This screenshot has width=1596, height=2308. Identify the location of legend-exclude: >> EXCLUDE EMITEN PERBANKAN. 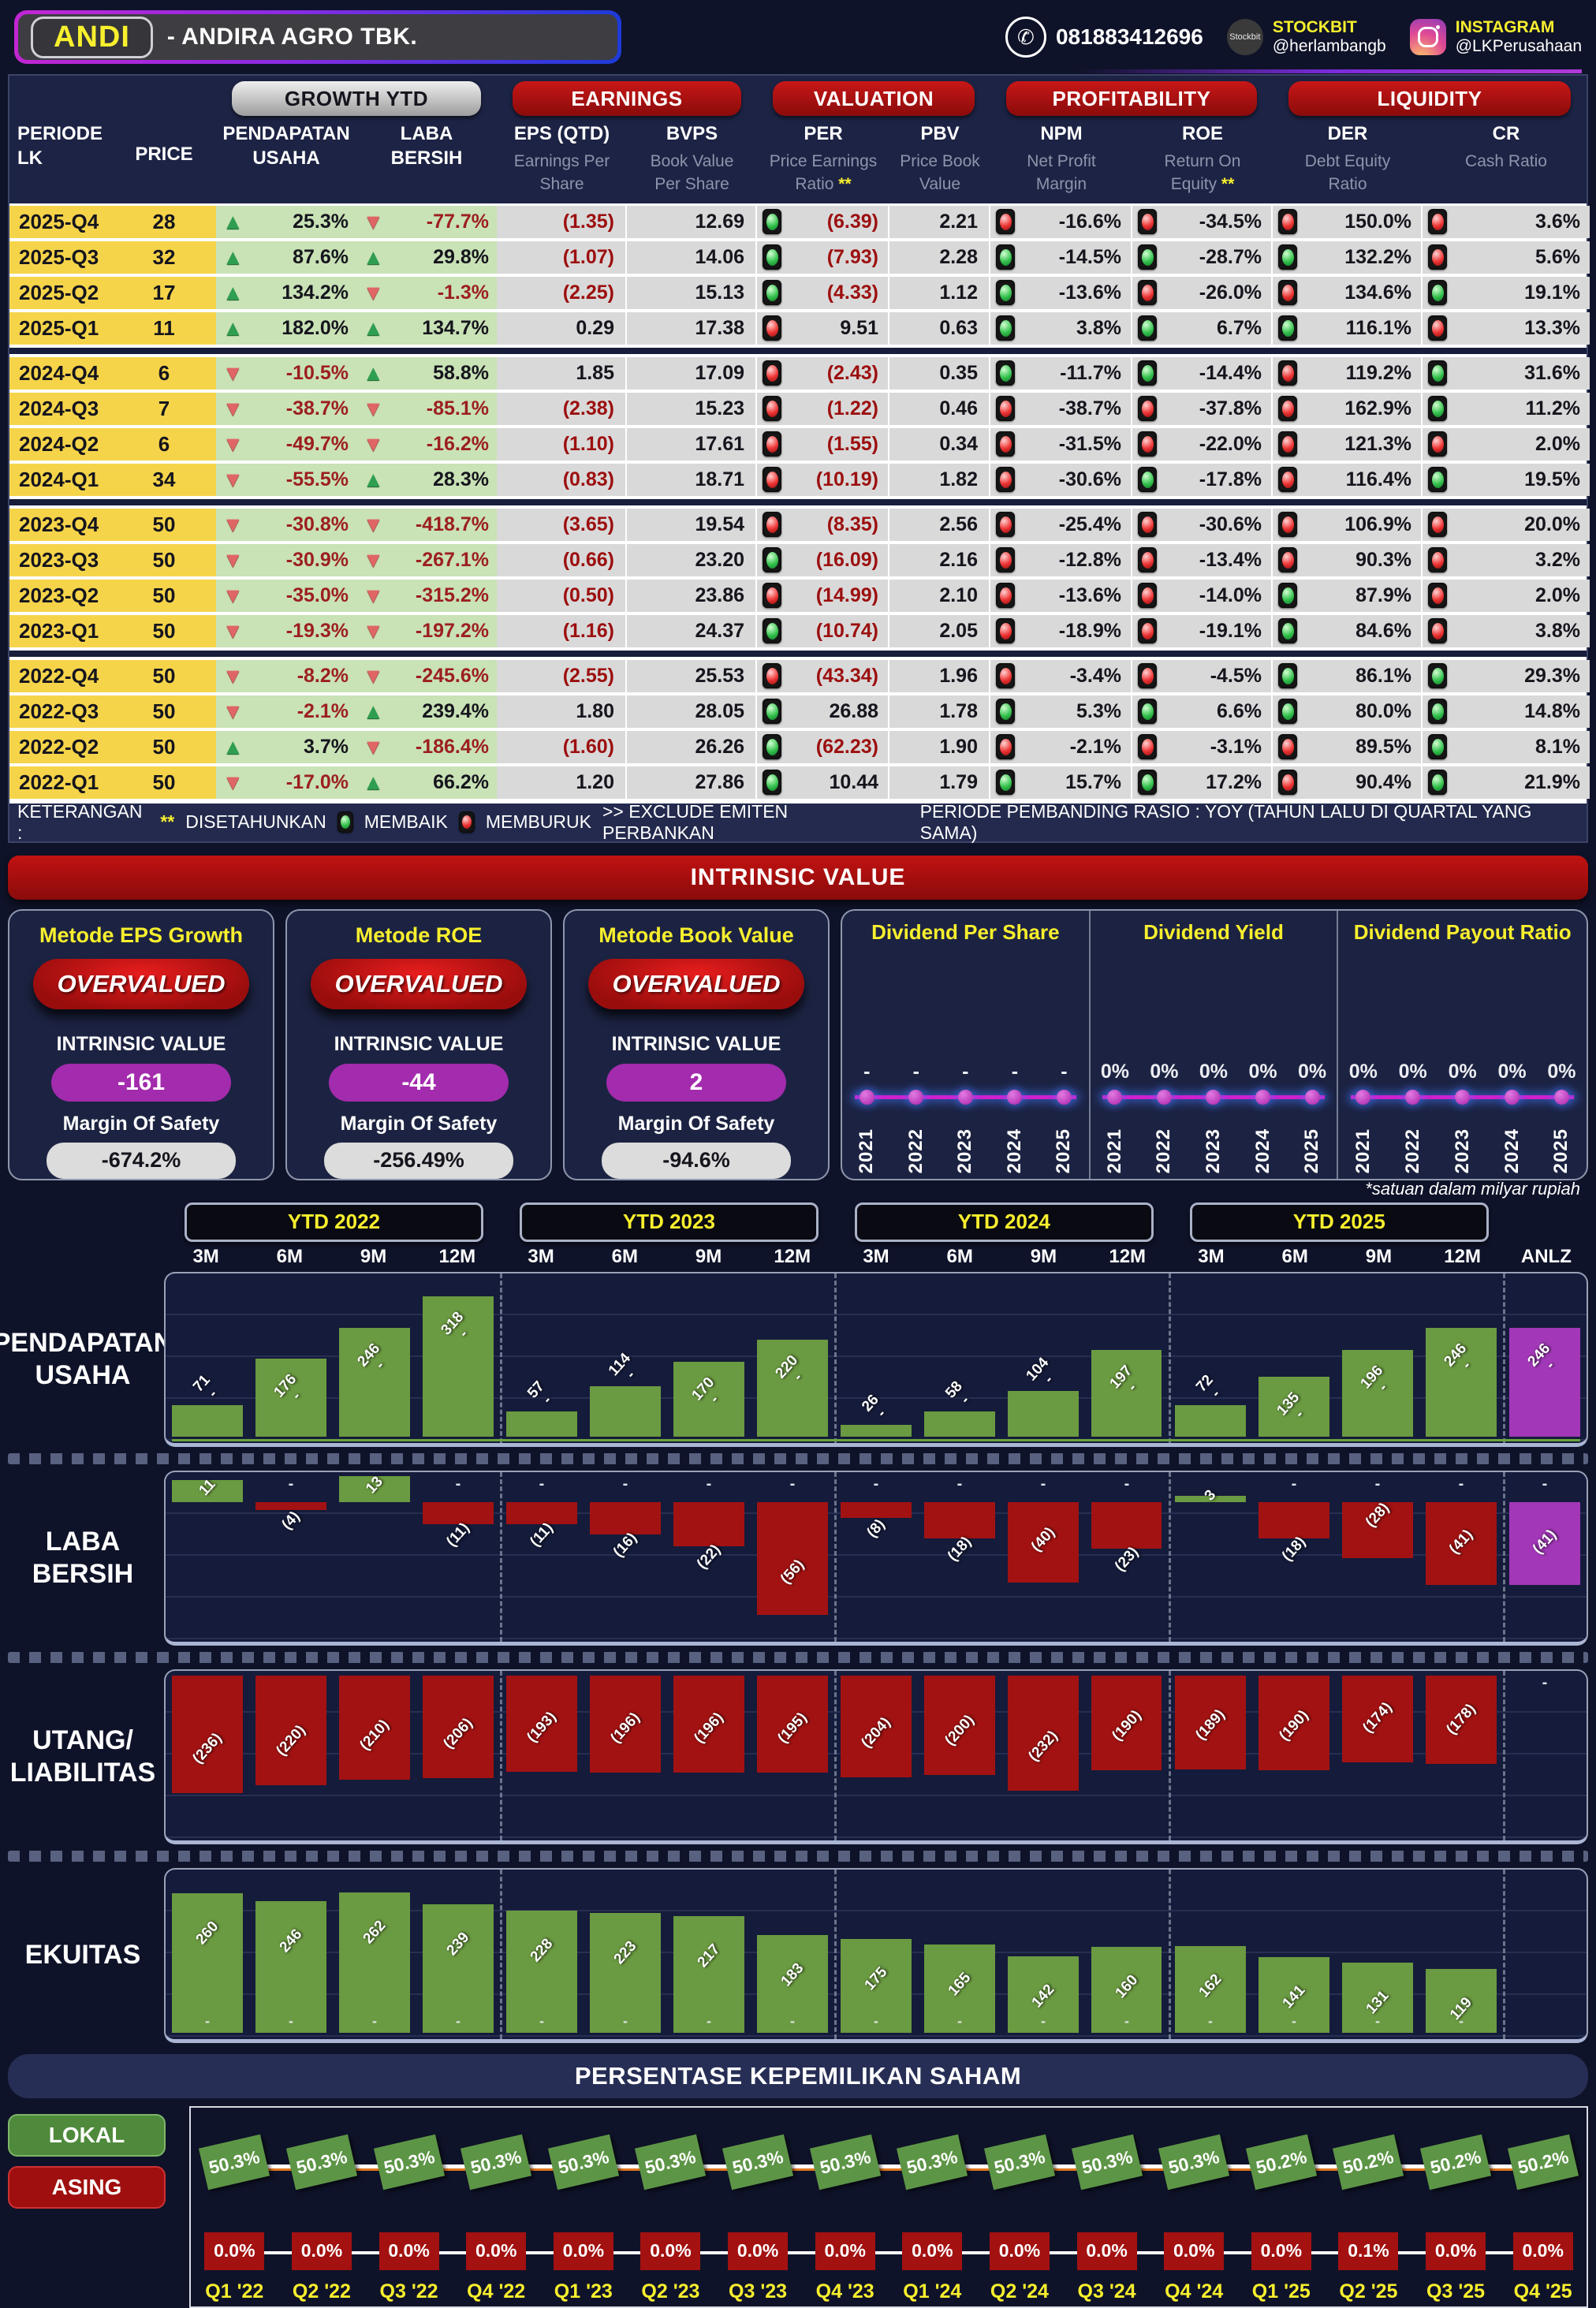
(695, 821).